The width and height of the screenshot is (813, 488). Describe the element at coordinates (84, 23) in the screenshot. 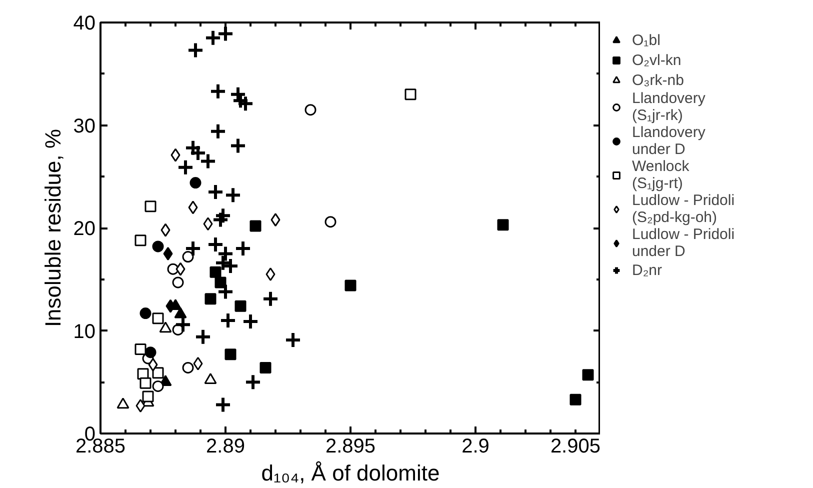

I see `y-tick-label: 40` at that location.